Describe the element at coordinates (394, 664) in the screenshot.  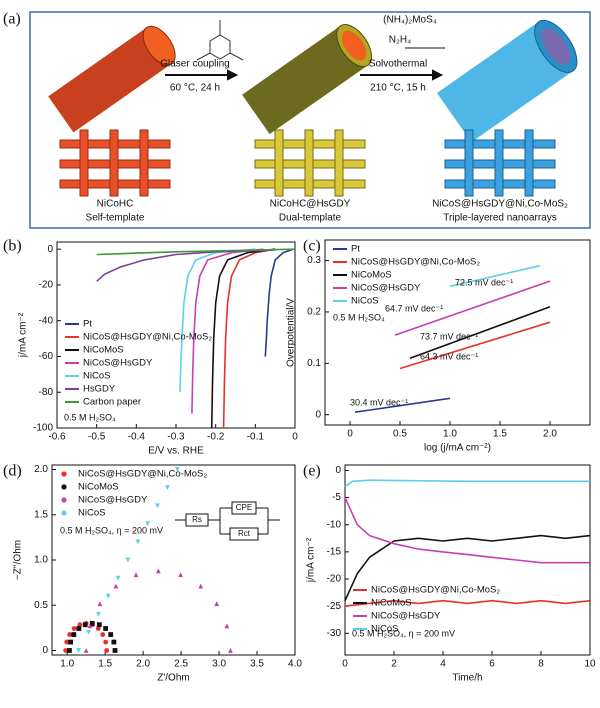
I see `x-tick-label: 2` at that location.